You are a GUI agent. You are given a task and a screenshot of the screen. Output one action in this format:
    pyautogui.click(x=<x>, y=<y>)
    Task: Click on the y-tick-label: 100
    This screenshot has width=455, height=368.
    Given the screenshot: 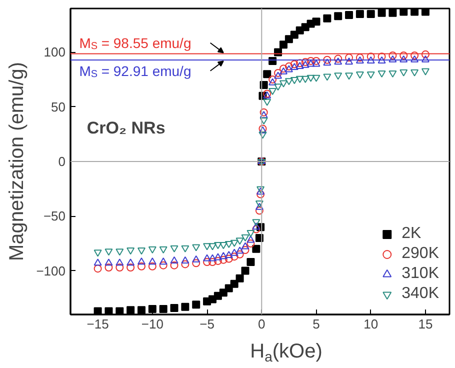 What is the action you would take?
    pyautogui.click(x=55, y=52)
    